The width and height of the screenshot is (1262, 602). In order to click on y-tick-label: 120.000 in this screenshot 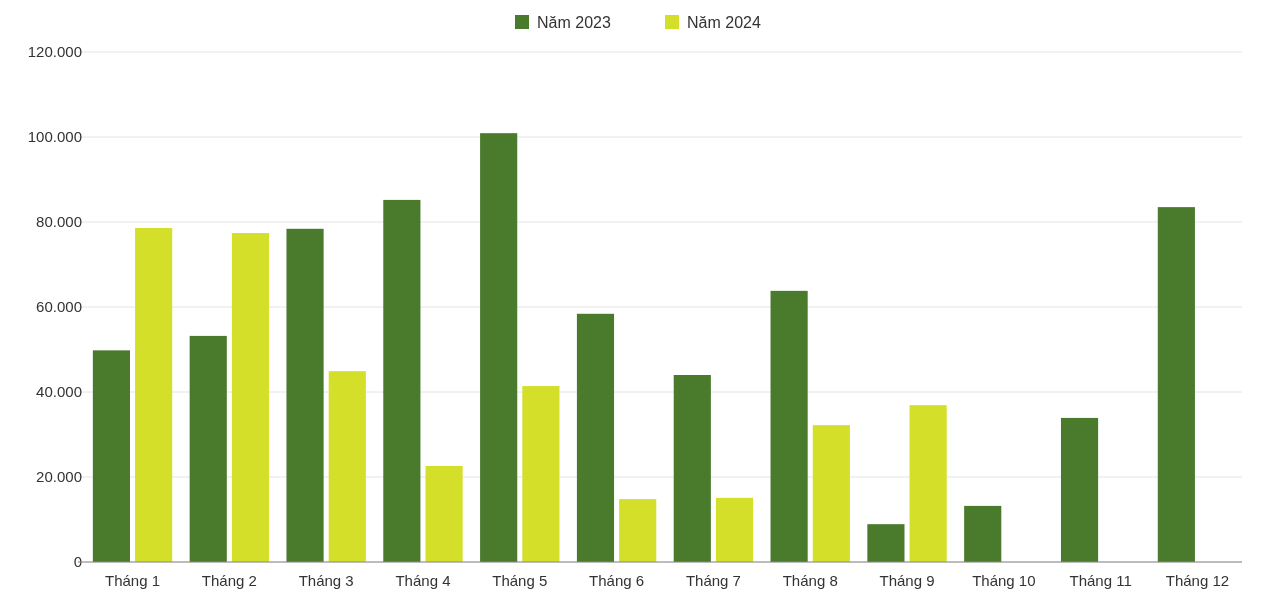, I will do `click(54, 52)`.